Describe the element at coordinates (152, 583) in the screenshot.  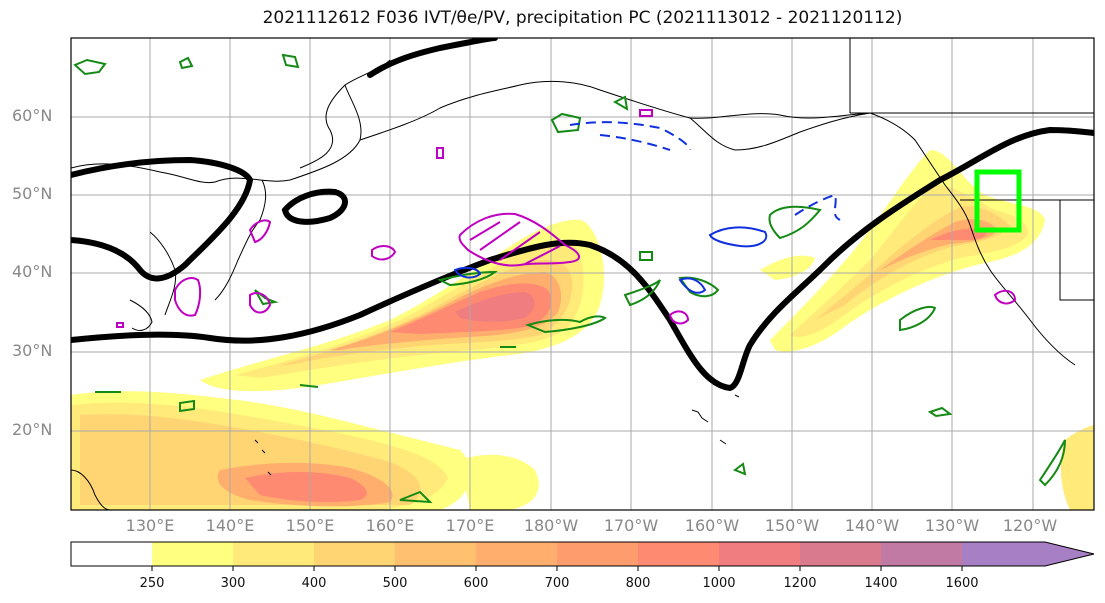
I see `colorbar-tick-250: 250` at that location.